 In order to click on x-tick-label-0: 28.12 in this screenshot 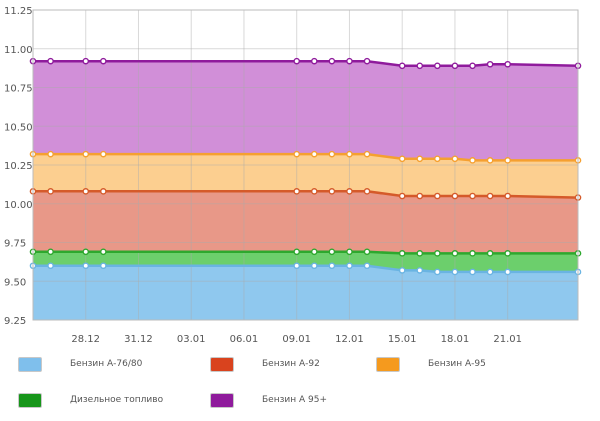, I will do `click(85, 339)`.